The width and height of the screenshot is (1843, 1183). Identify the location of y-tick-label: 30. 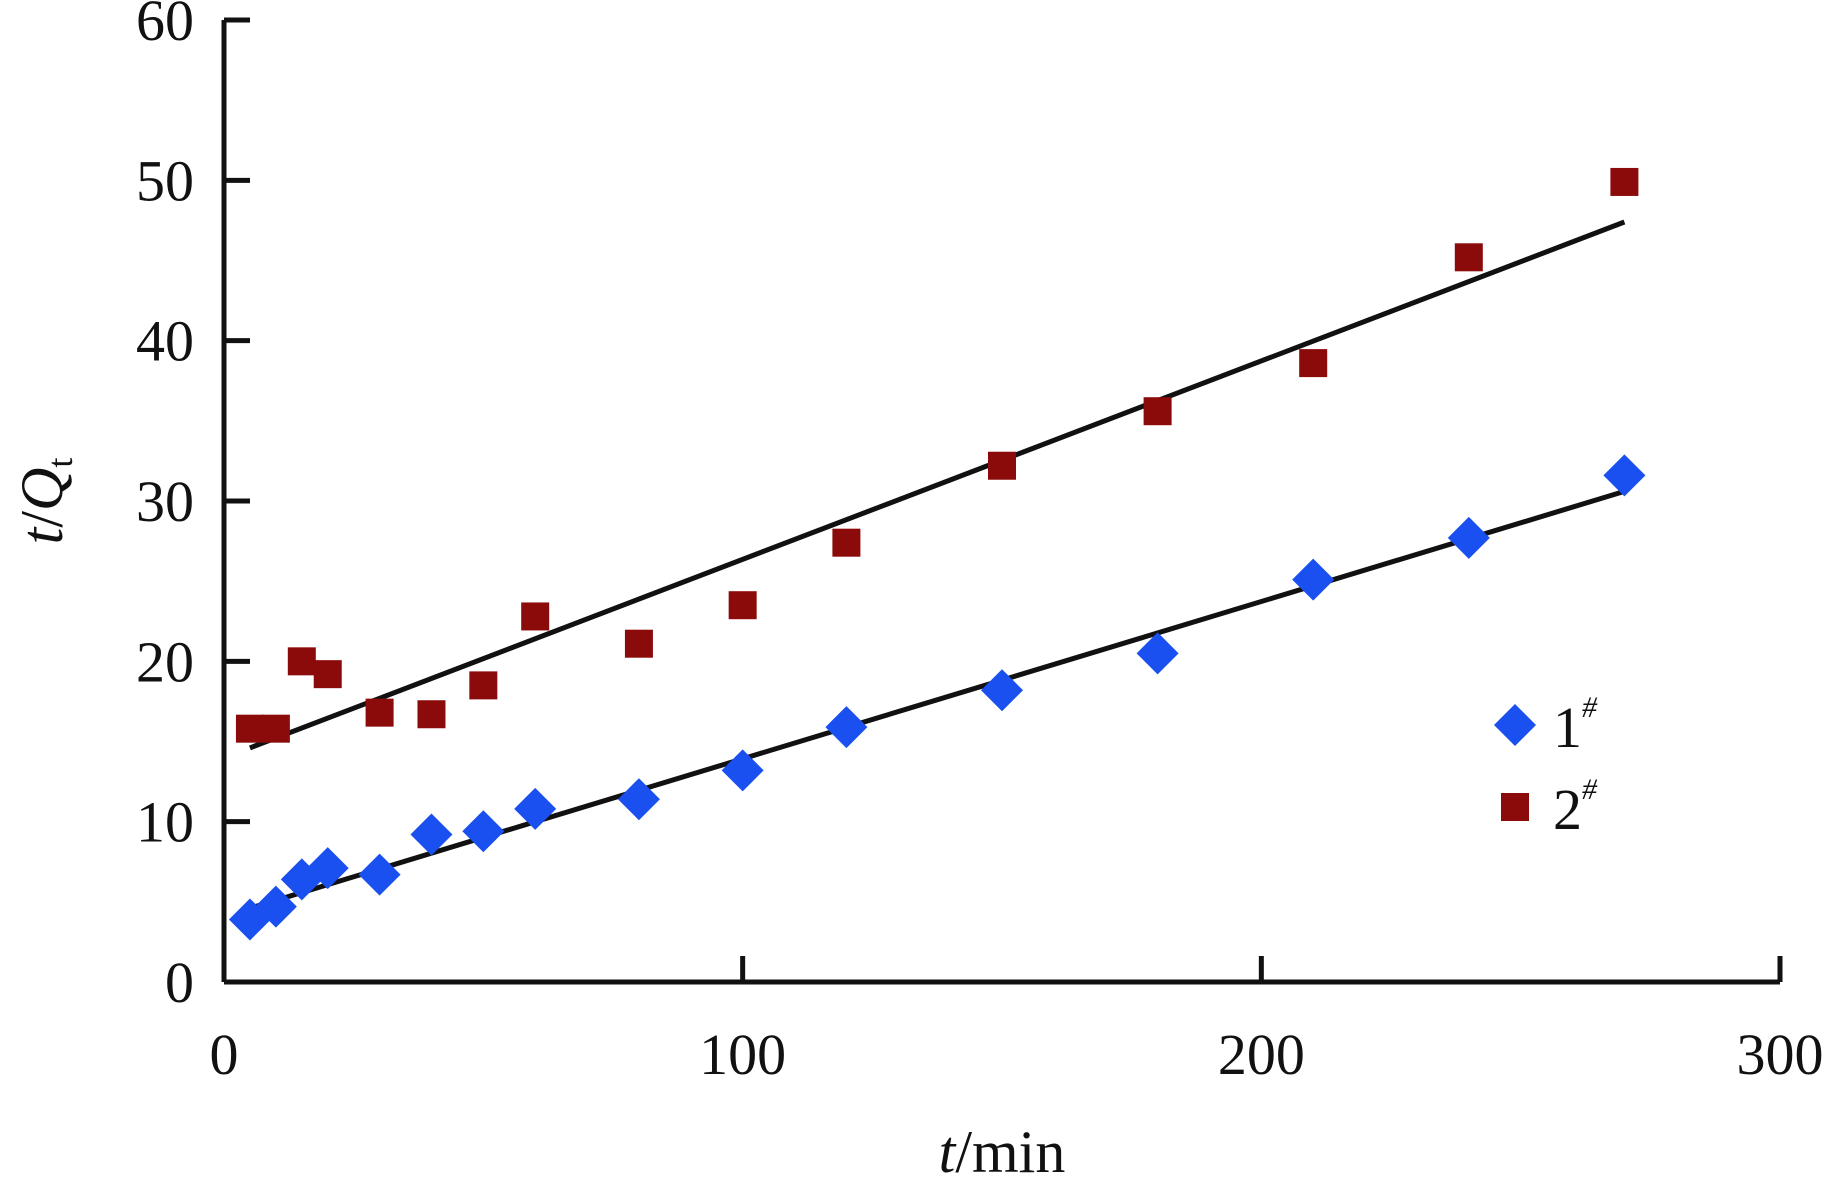
(165, 501).